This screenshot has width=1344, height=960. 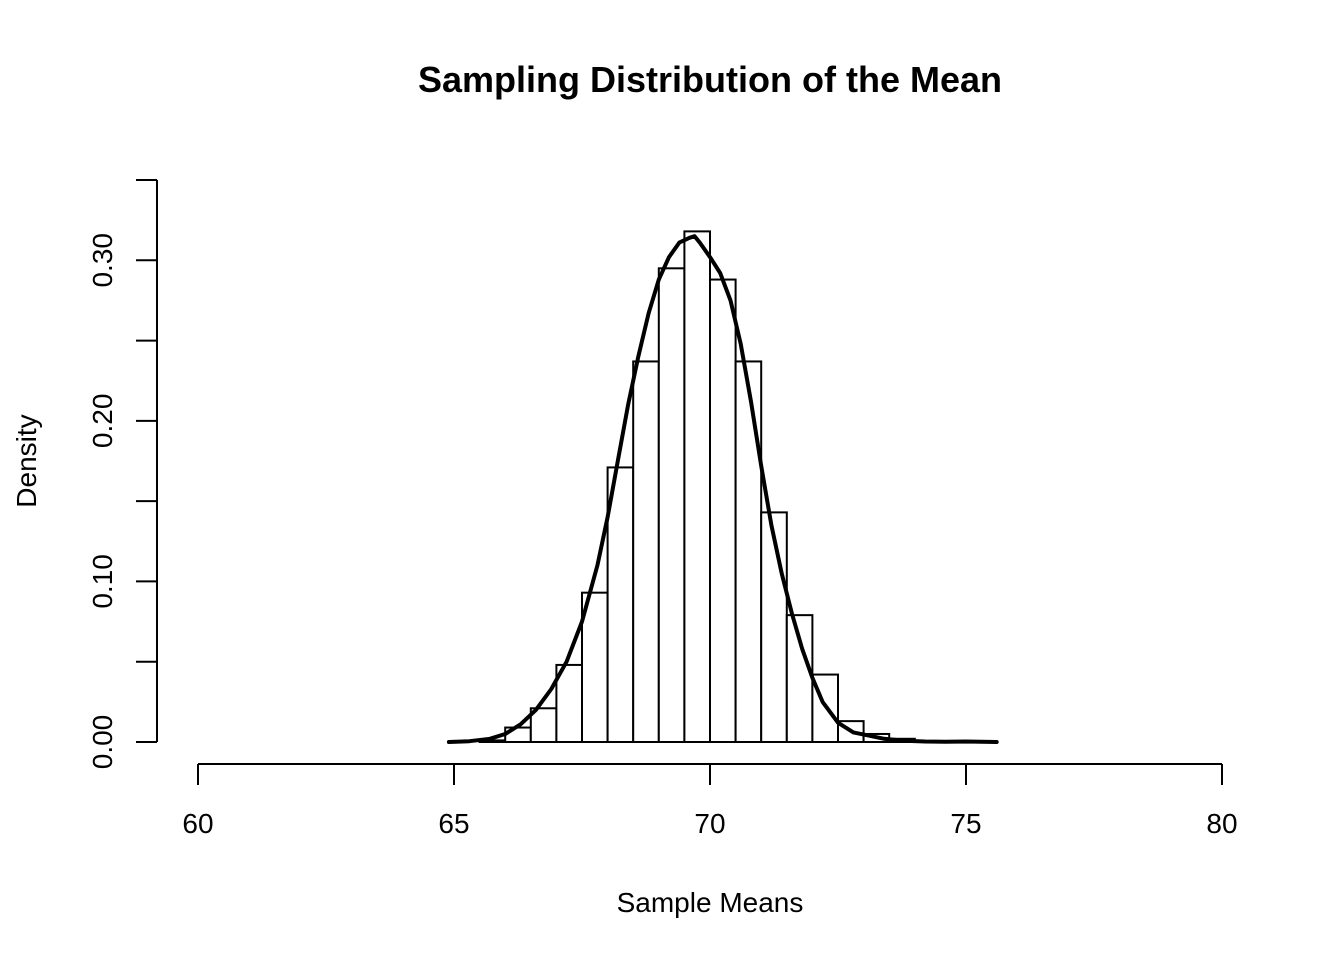 What do you see at coordinates (102, 581) in the screenshot?
I see `y-tick-label-2: 0.10` at bounding box center [102, 581].